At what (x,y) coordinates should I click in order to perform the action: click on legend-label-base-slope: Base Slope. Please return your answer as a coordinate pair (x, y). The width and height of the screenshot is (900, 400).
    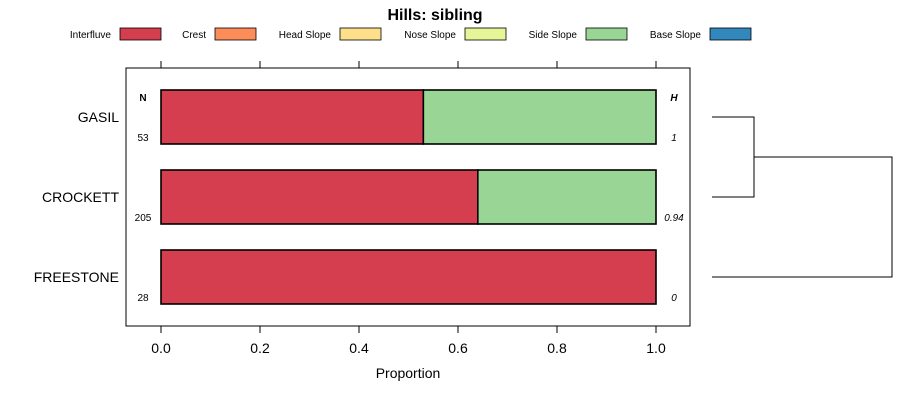
    Looking at the image, I should click on (676, 35).